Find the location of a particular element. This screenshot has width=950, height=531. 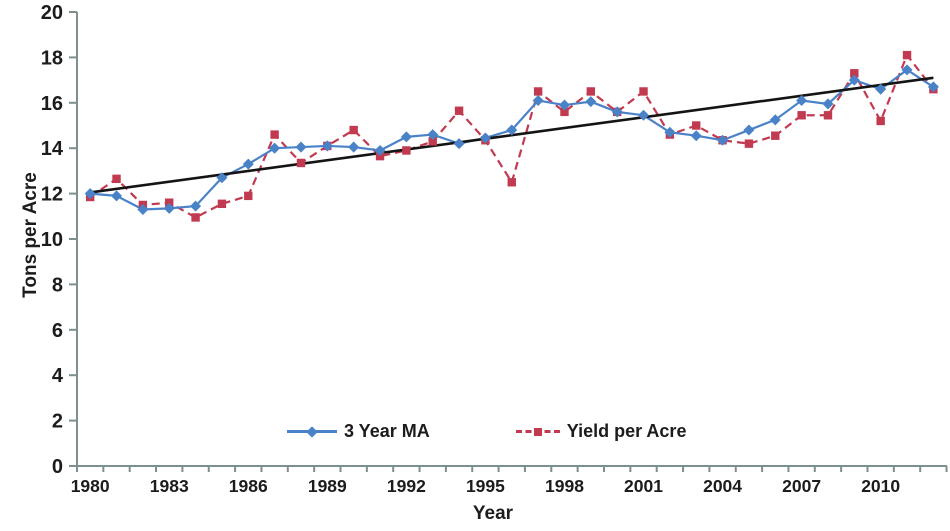

y-tick-label: 6 is located at coordinates (57, 331).